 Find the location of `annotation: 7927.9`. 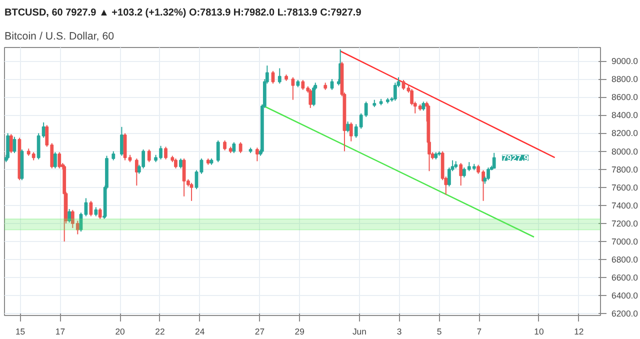

annotation: 7927.9 is located at coordinates (515, 157).